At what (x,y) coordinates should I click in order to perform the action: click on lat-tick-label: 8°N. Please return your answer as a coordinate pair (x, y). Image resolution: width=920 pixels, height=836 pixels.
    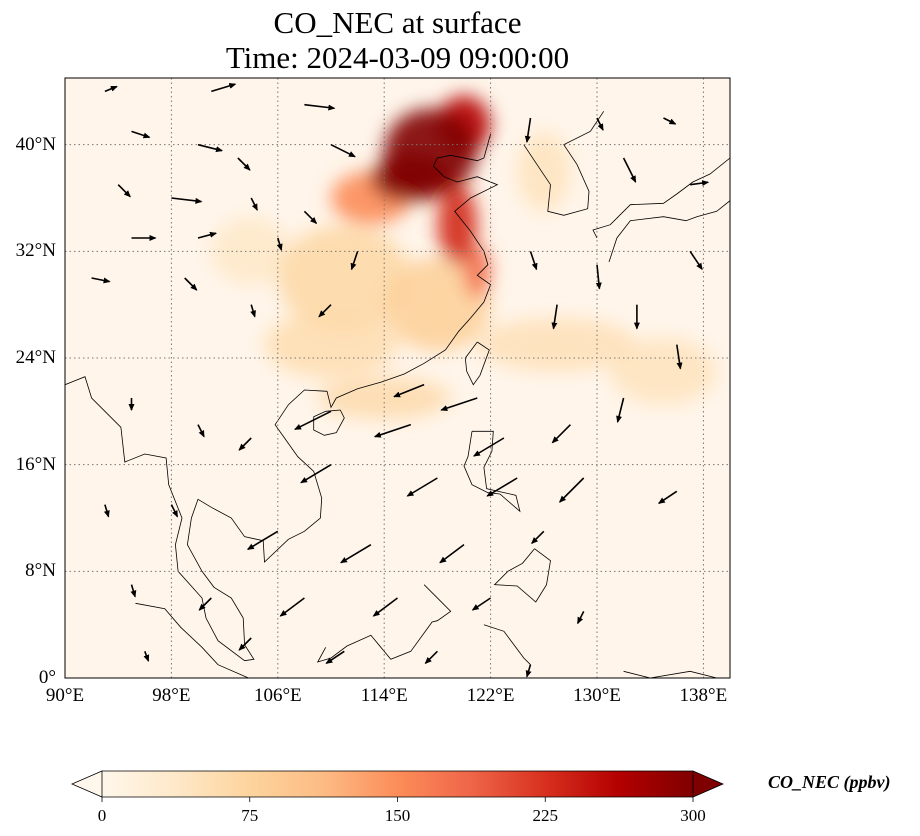
    Looking at the image, I should click on (40, 571).